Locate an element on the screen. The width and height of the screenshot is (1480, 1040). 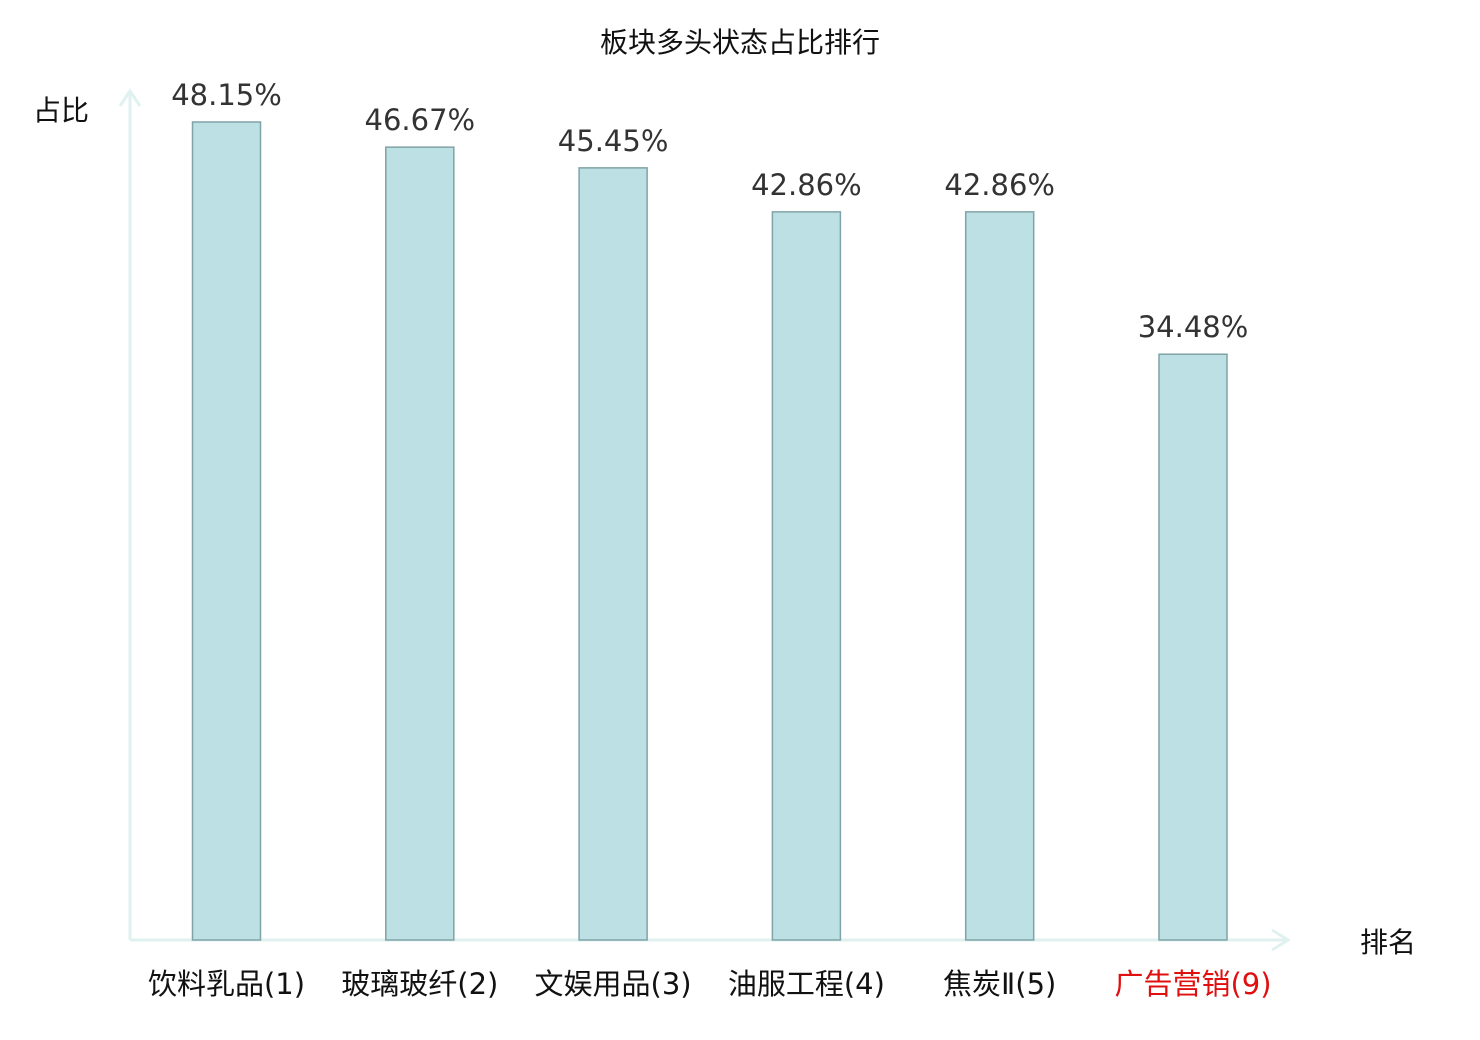
x-tick-label: 焦炭Ⅱ(5) is located at coordinates (999, 984).